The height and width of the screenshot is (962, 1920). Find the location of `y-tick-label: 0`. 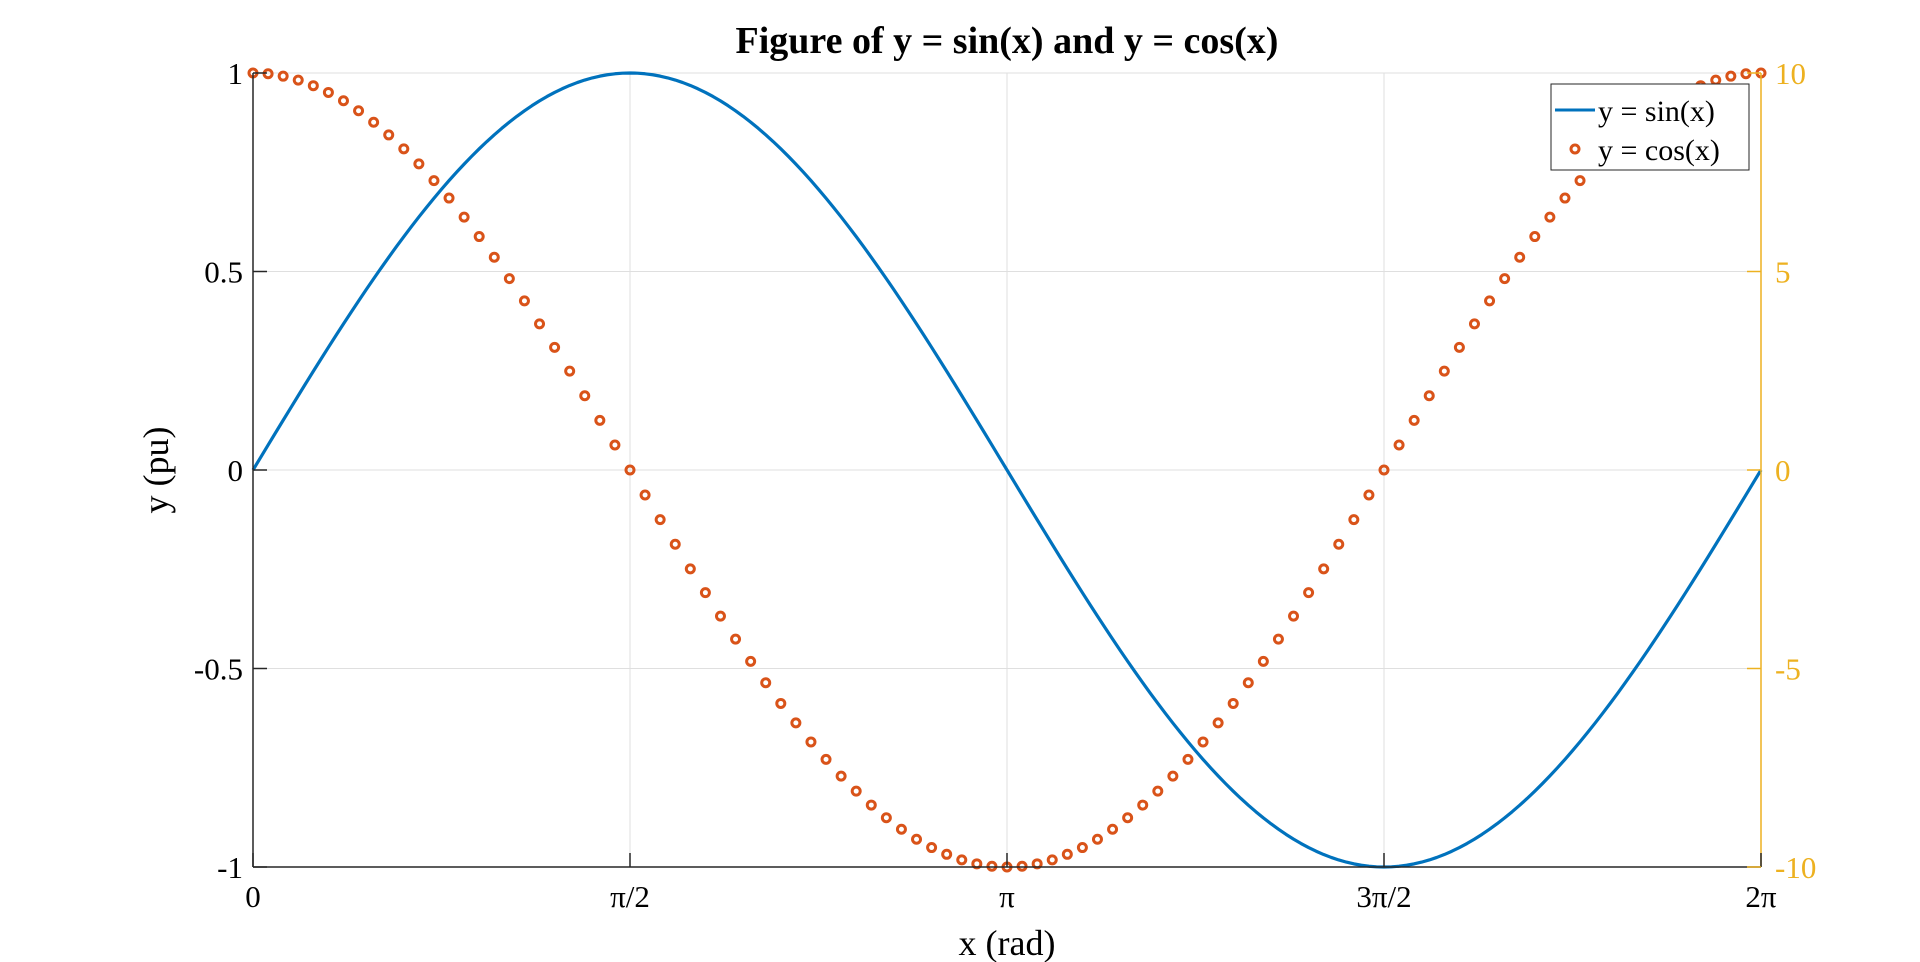

y-tick-label: 0 is located at coordinates (236, 470).